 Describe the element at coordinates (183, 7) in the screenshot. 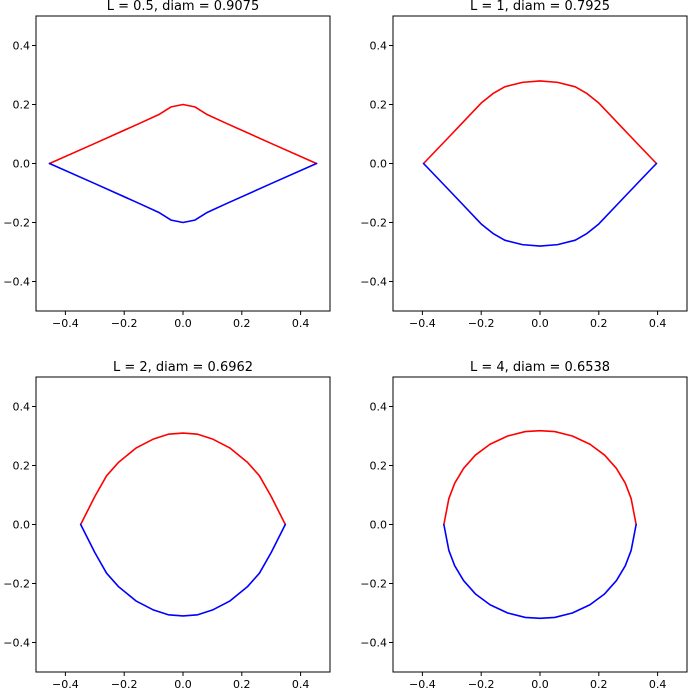

I see `subplot-title: L = 0.5, diam = 0.9075` at that location.